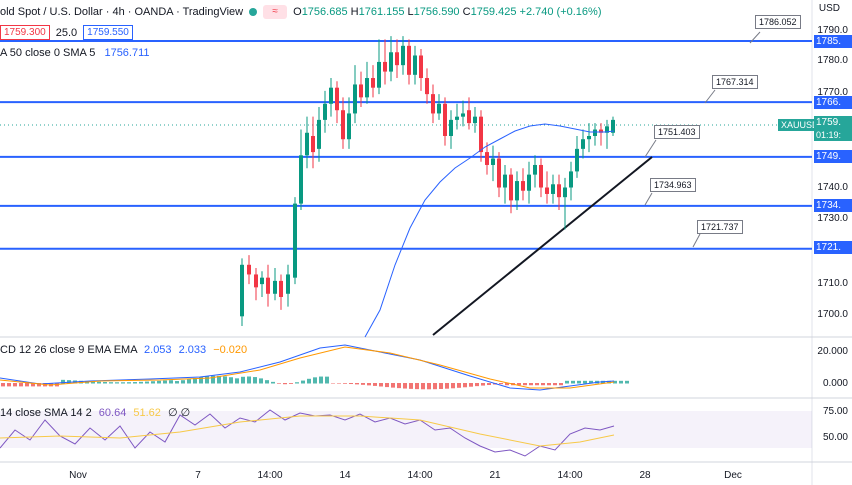 The image size is (852, 485). What do you see at coordinates (778, 22) in the screenshot?
I see `level-label: 1786.052` at bounding box center [778, 22].